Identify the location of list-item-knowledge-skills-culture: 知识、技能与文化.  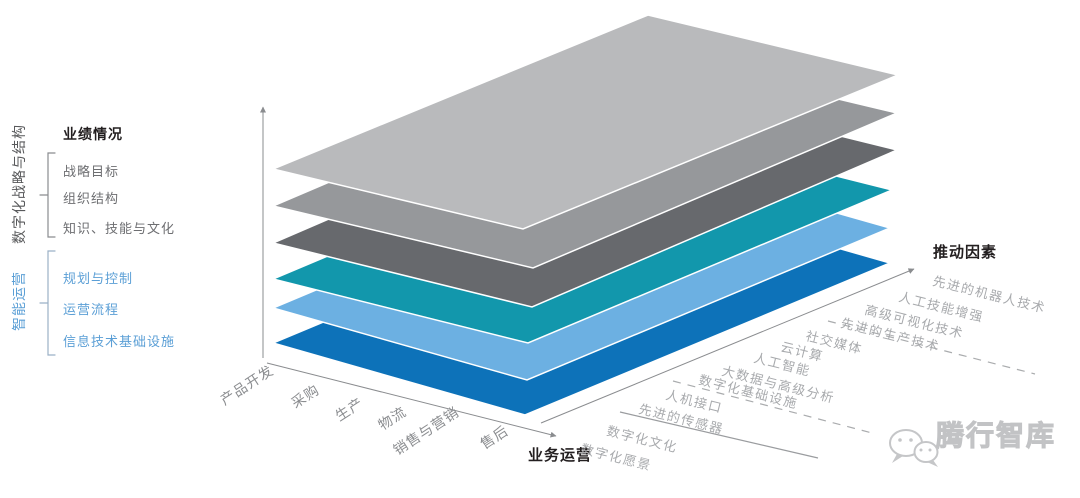
(119, 228).